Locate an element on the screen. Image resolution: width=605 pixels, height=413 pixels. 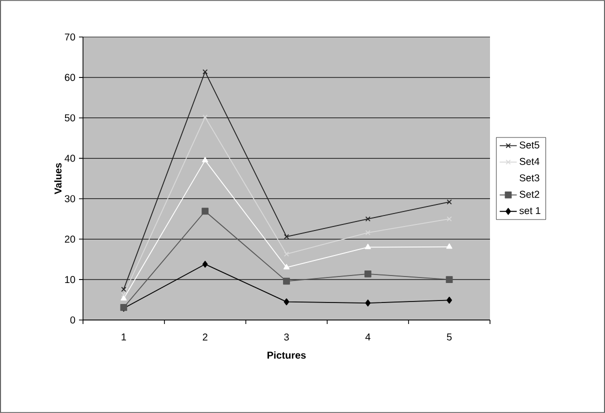
legend-label: Set5 is located at coordinates (530, 145).